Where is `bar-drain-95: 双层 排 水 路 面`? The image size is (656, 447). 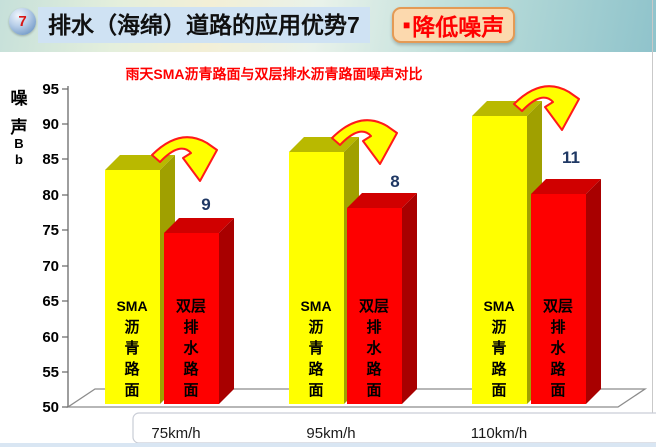 bar-drain-95: 双层 排 水 路 面 is located at coordinates (382, 298).